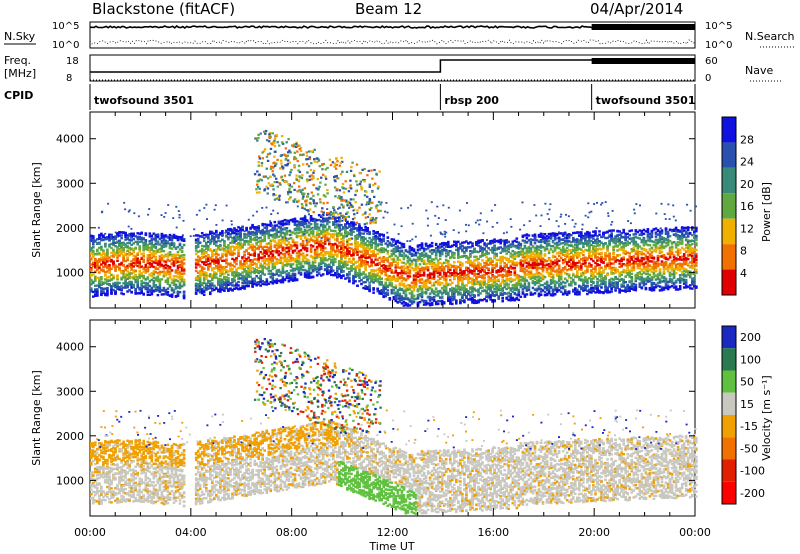 This screenshot has height=554, width=800. Describe the element at coordinates (388, 9) in the screenshot. I see `beam-title: Beam 12` at that location.